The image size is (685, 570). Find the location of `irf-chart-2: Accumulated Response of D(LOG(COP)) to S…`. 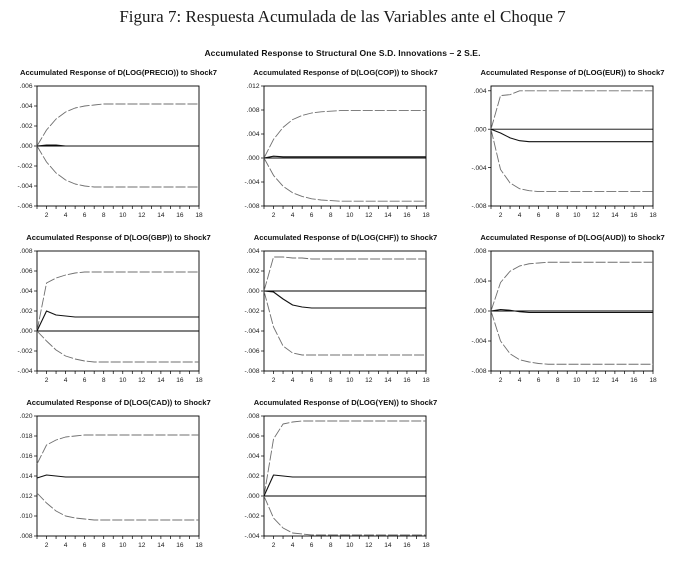

irf-chart-2: Accumulated Response of D(LOG(COP)) to S… is located at coordinates (345, 148).